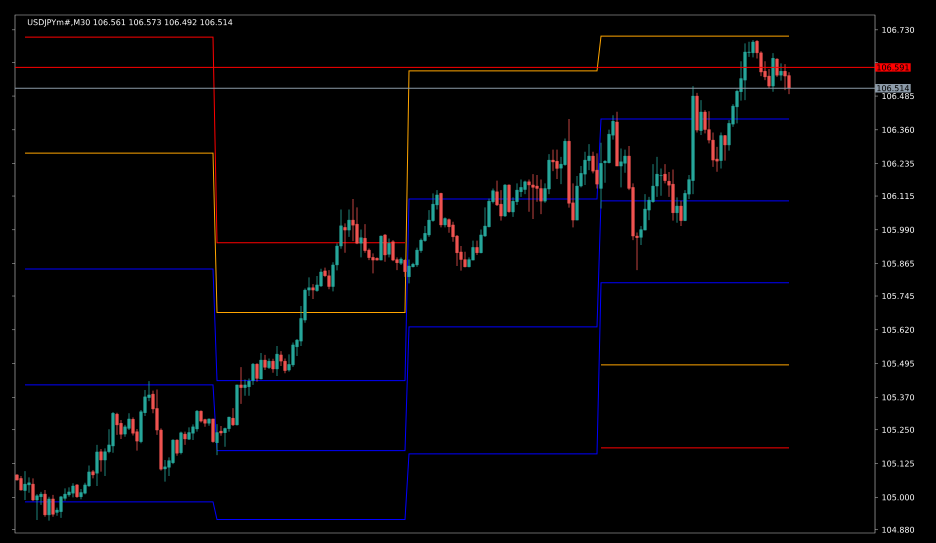 This screenshot has height=543, width=936. I want to click on y-tick-label: 104.880, so click(898, 529).